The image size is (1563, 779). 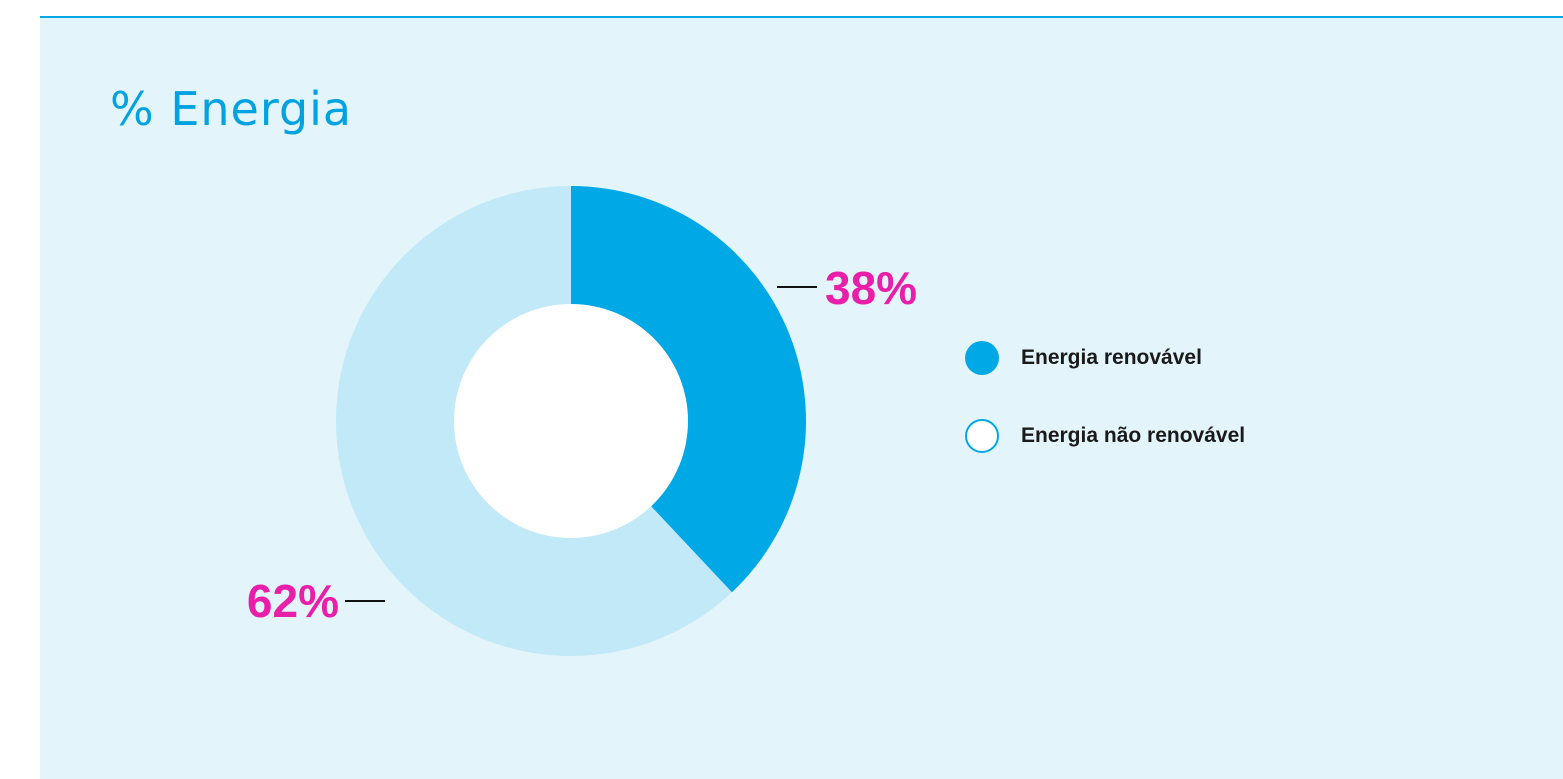 I want to click on legend-swatch-non-renewable, so click(x=982, y=436).